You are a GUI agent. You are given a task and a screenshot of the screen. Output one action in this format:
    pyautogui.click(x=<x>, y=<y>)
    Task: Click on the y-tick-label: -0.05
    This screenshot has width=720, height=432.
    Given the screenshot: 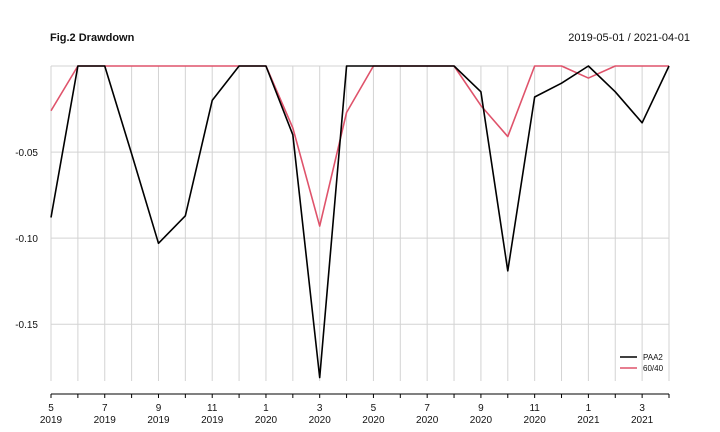 What is the action you would take?
    pyautogui.click(x=26, y=153)
    